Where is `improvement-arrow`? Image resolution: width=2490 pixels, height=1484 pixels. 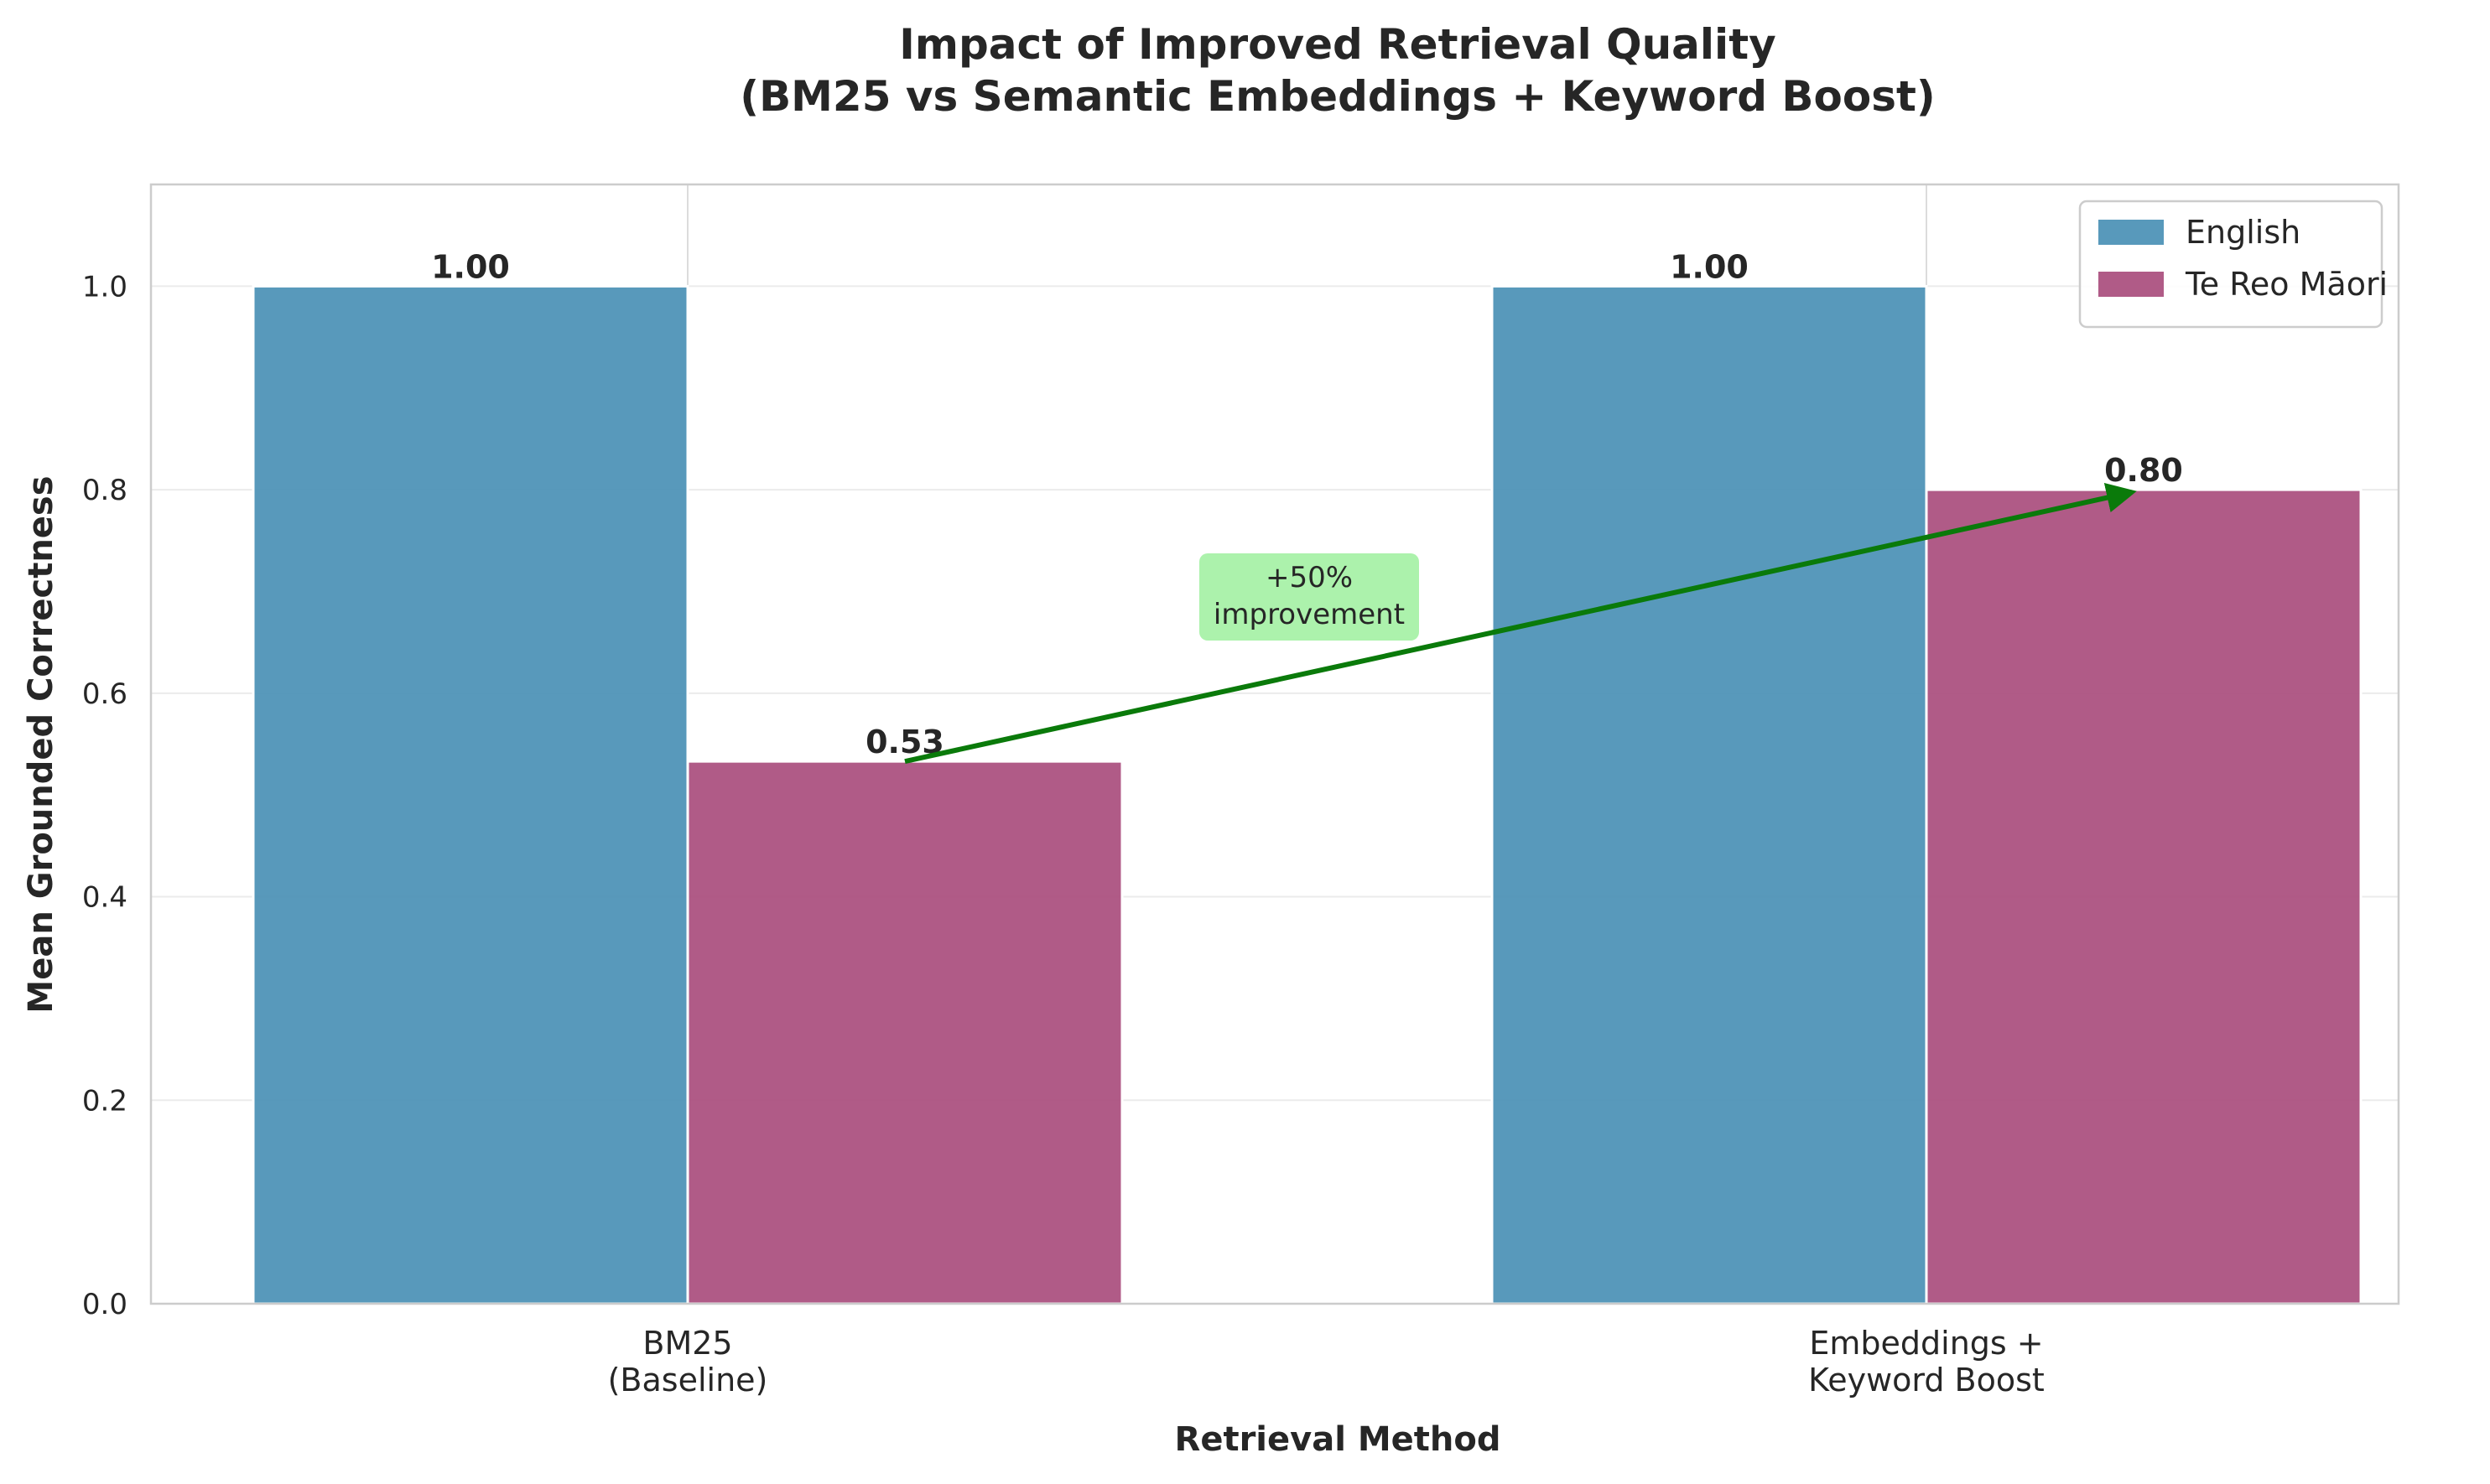 improvement-arrow is located at coordinates (1520, 623).